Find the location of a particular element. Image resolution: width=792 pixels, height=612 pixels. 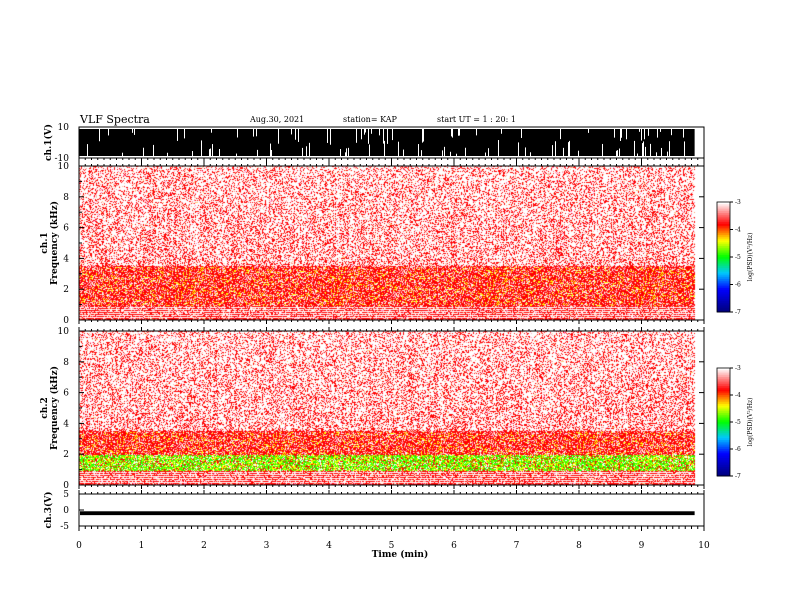

ch1-waveform-fill is located at coordinates (387, 142).